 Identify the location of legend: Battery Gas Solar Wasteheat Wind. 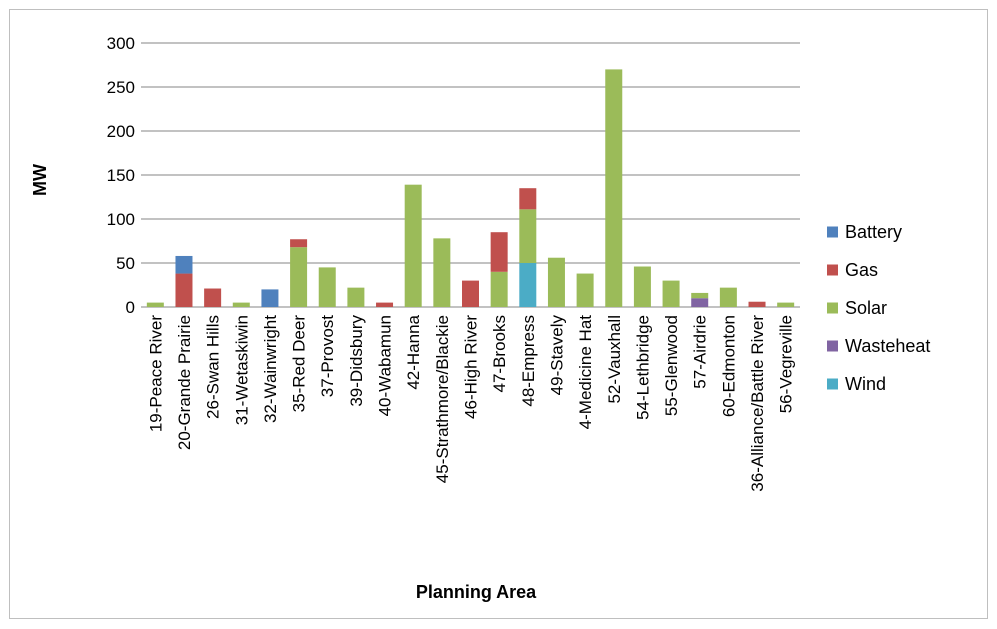
(878, 308).